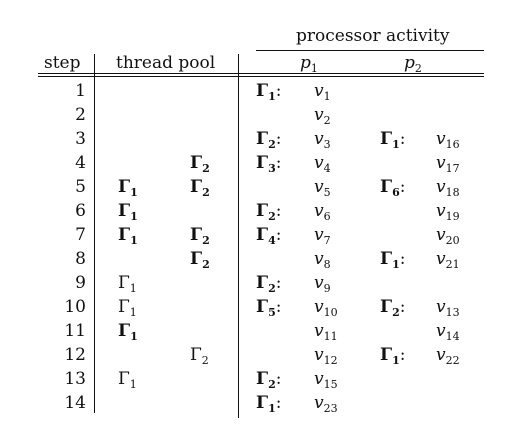 The height and width of the screenshot is (438, 509). I want to click on p1-thread: Γ4:, so click(268, 238).